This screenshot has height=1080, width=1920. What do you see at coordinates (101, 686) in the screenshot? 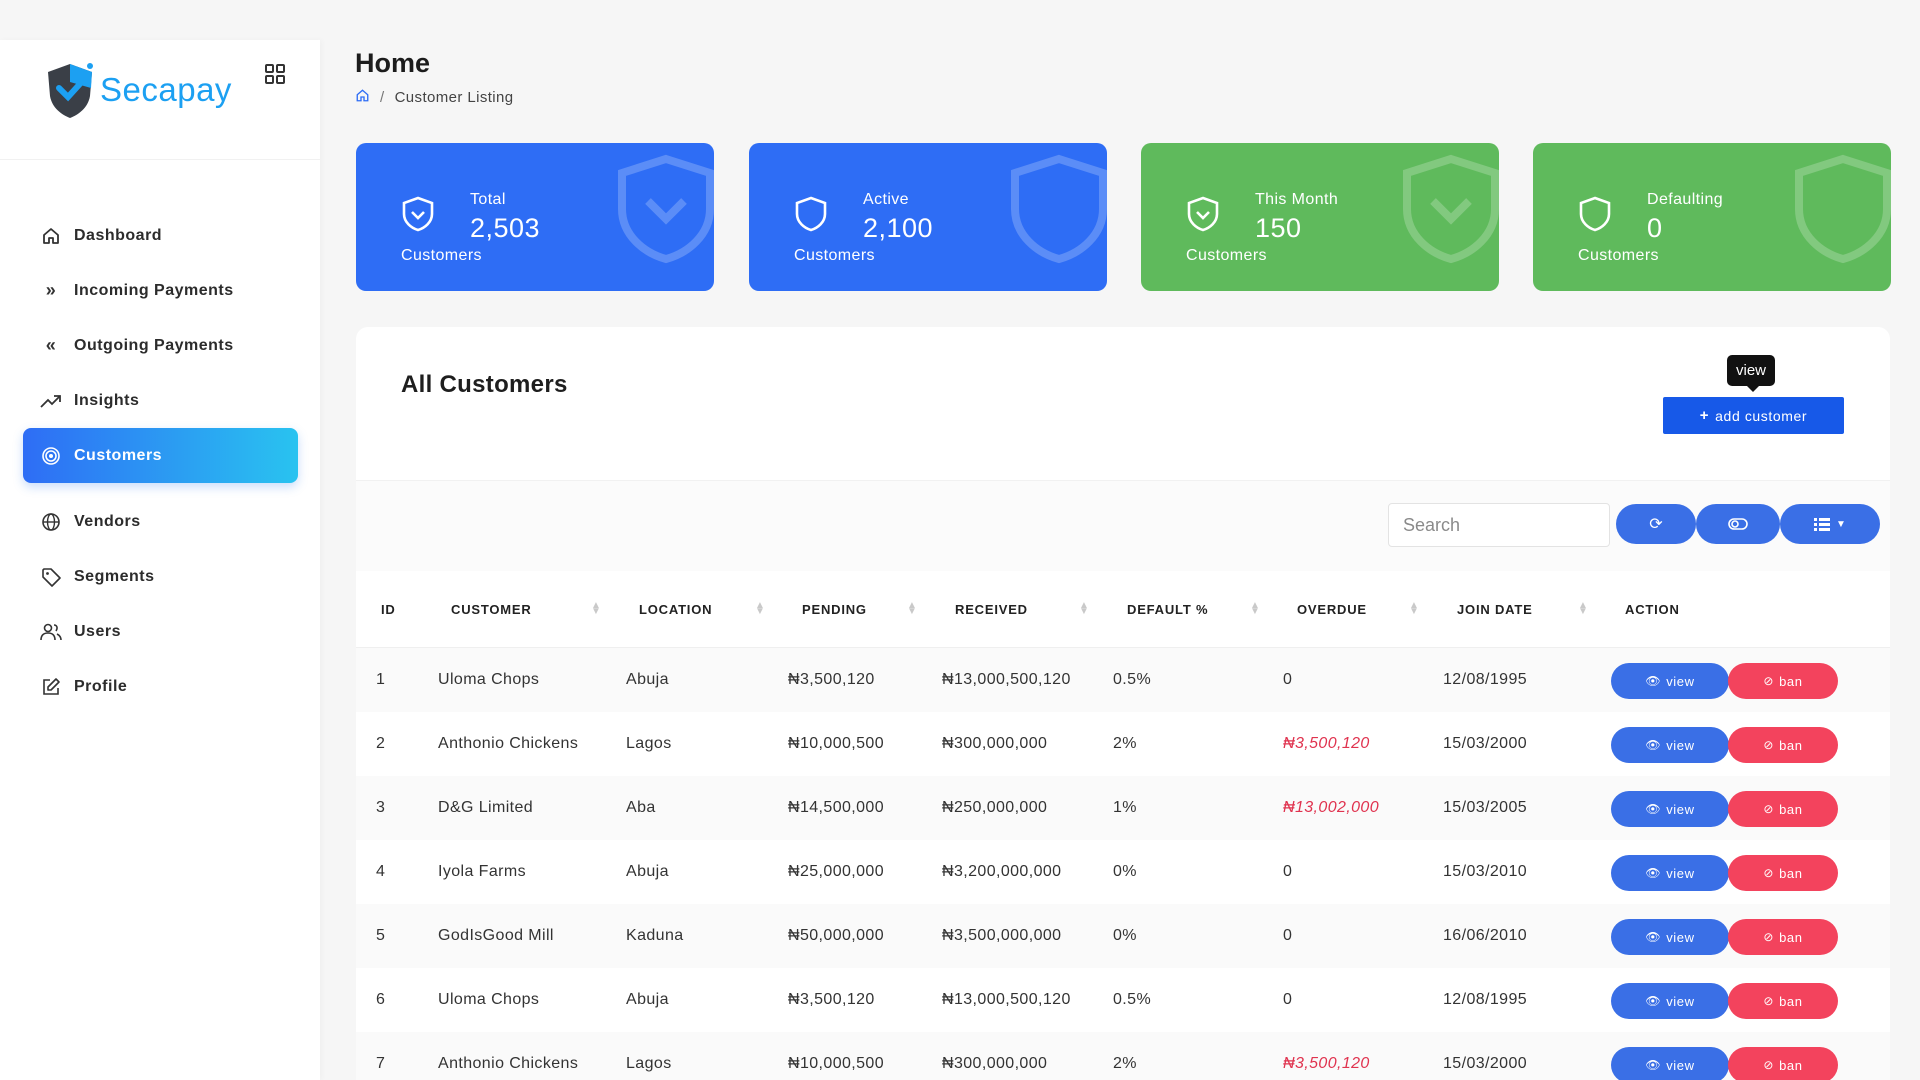
I see `sidebar-item-label: Profile` at bounding box center [101, 686].